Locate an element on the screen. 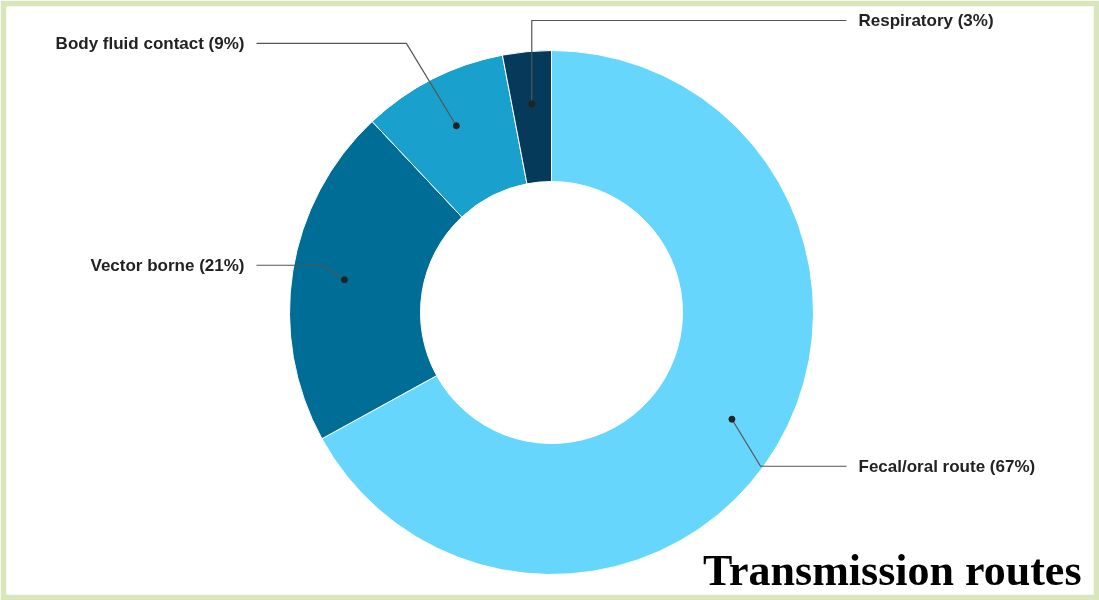  slice-label: Vector borne (21%) is located at coordinates (167, 265).